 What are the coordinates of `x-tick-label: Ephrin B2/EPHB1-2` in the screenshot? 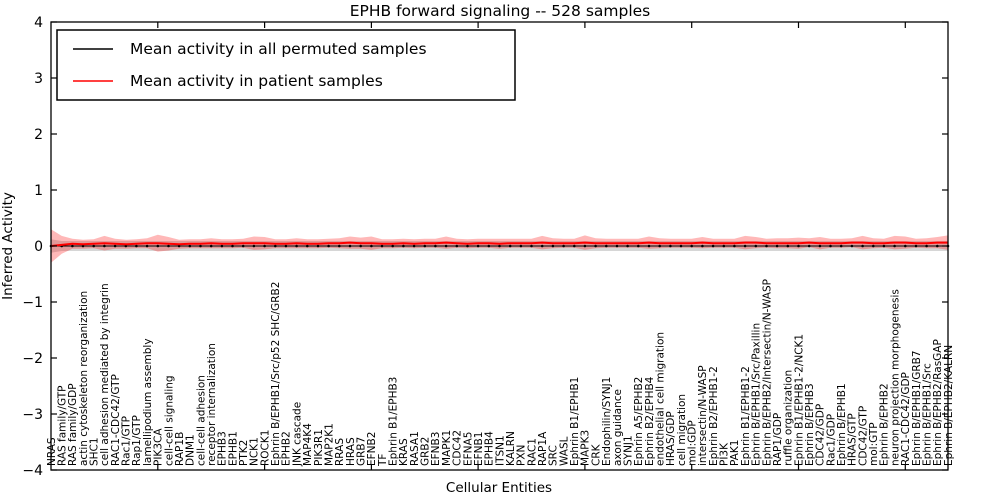 It's located at (714, 416).